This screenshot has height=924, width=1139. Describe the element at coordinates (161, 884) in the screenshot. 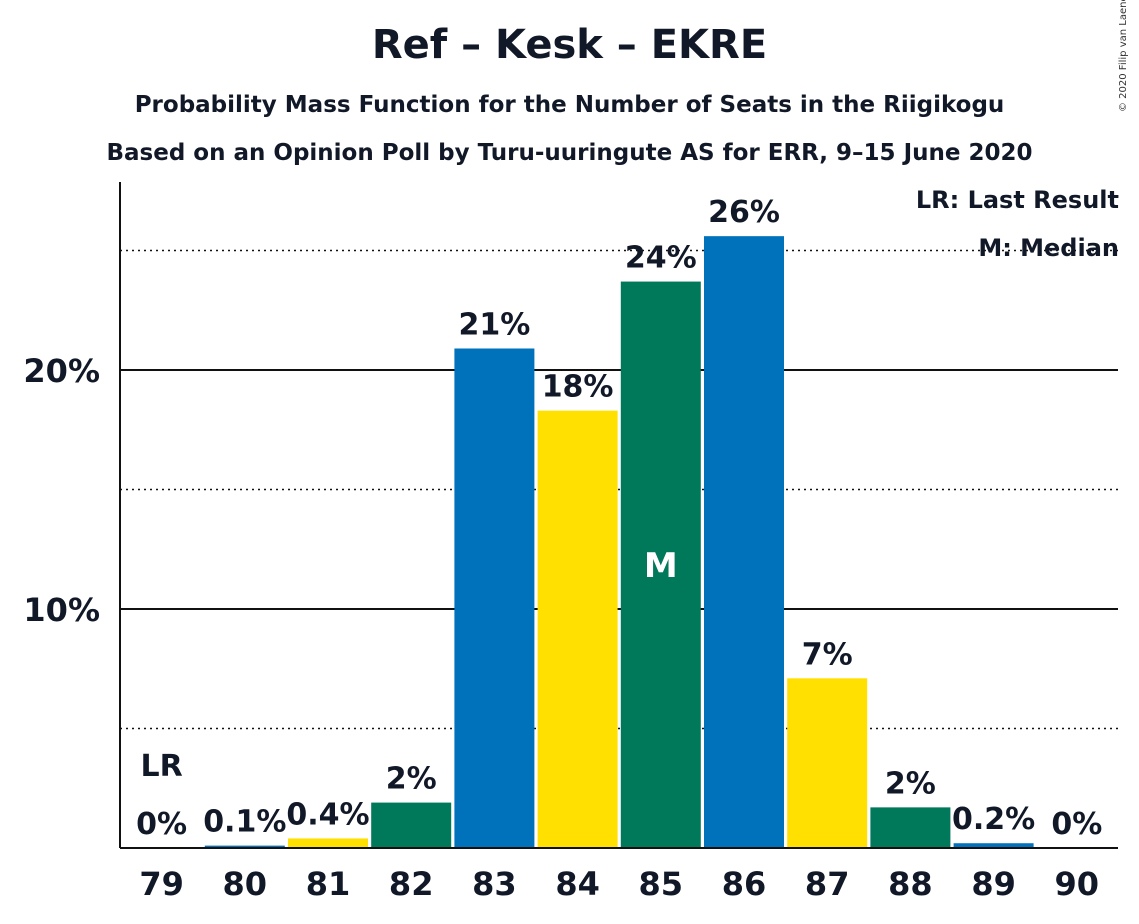

I see `x-tick-label: 79` at that location.